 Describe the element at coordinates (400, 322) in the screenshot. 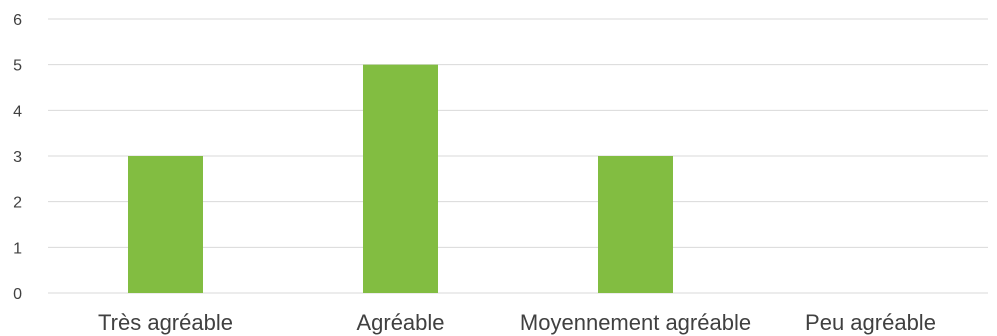

I see `x-category-label-1: Agréable` at that location.